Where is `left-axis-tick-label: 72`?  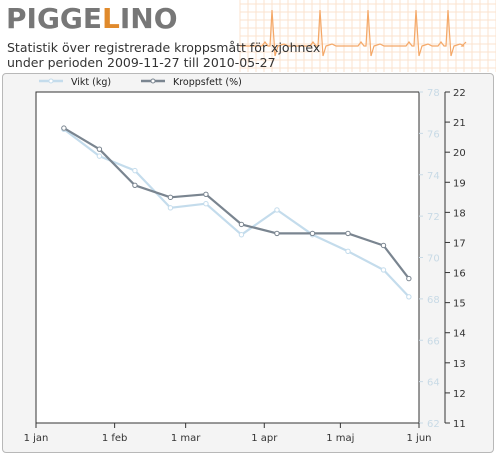
left-axis-tick-label: 72 is located at coordinates (433, 217).